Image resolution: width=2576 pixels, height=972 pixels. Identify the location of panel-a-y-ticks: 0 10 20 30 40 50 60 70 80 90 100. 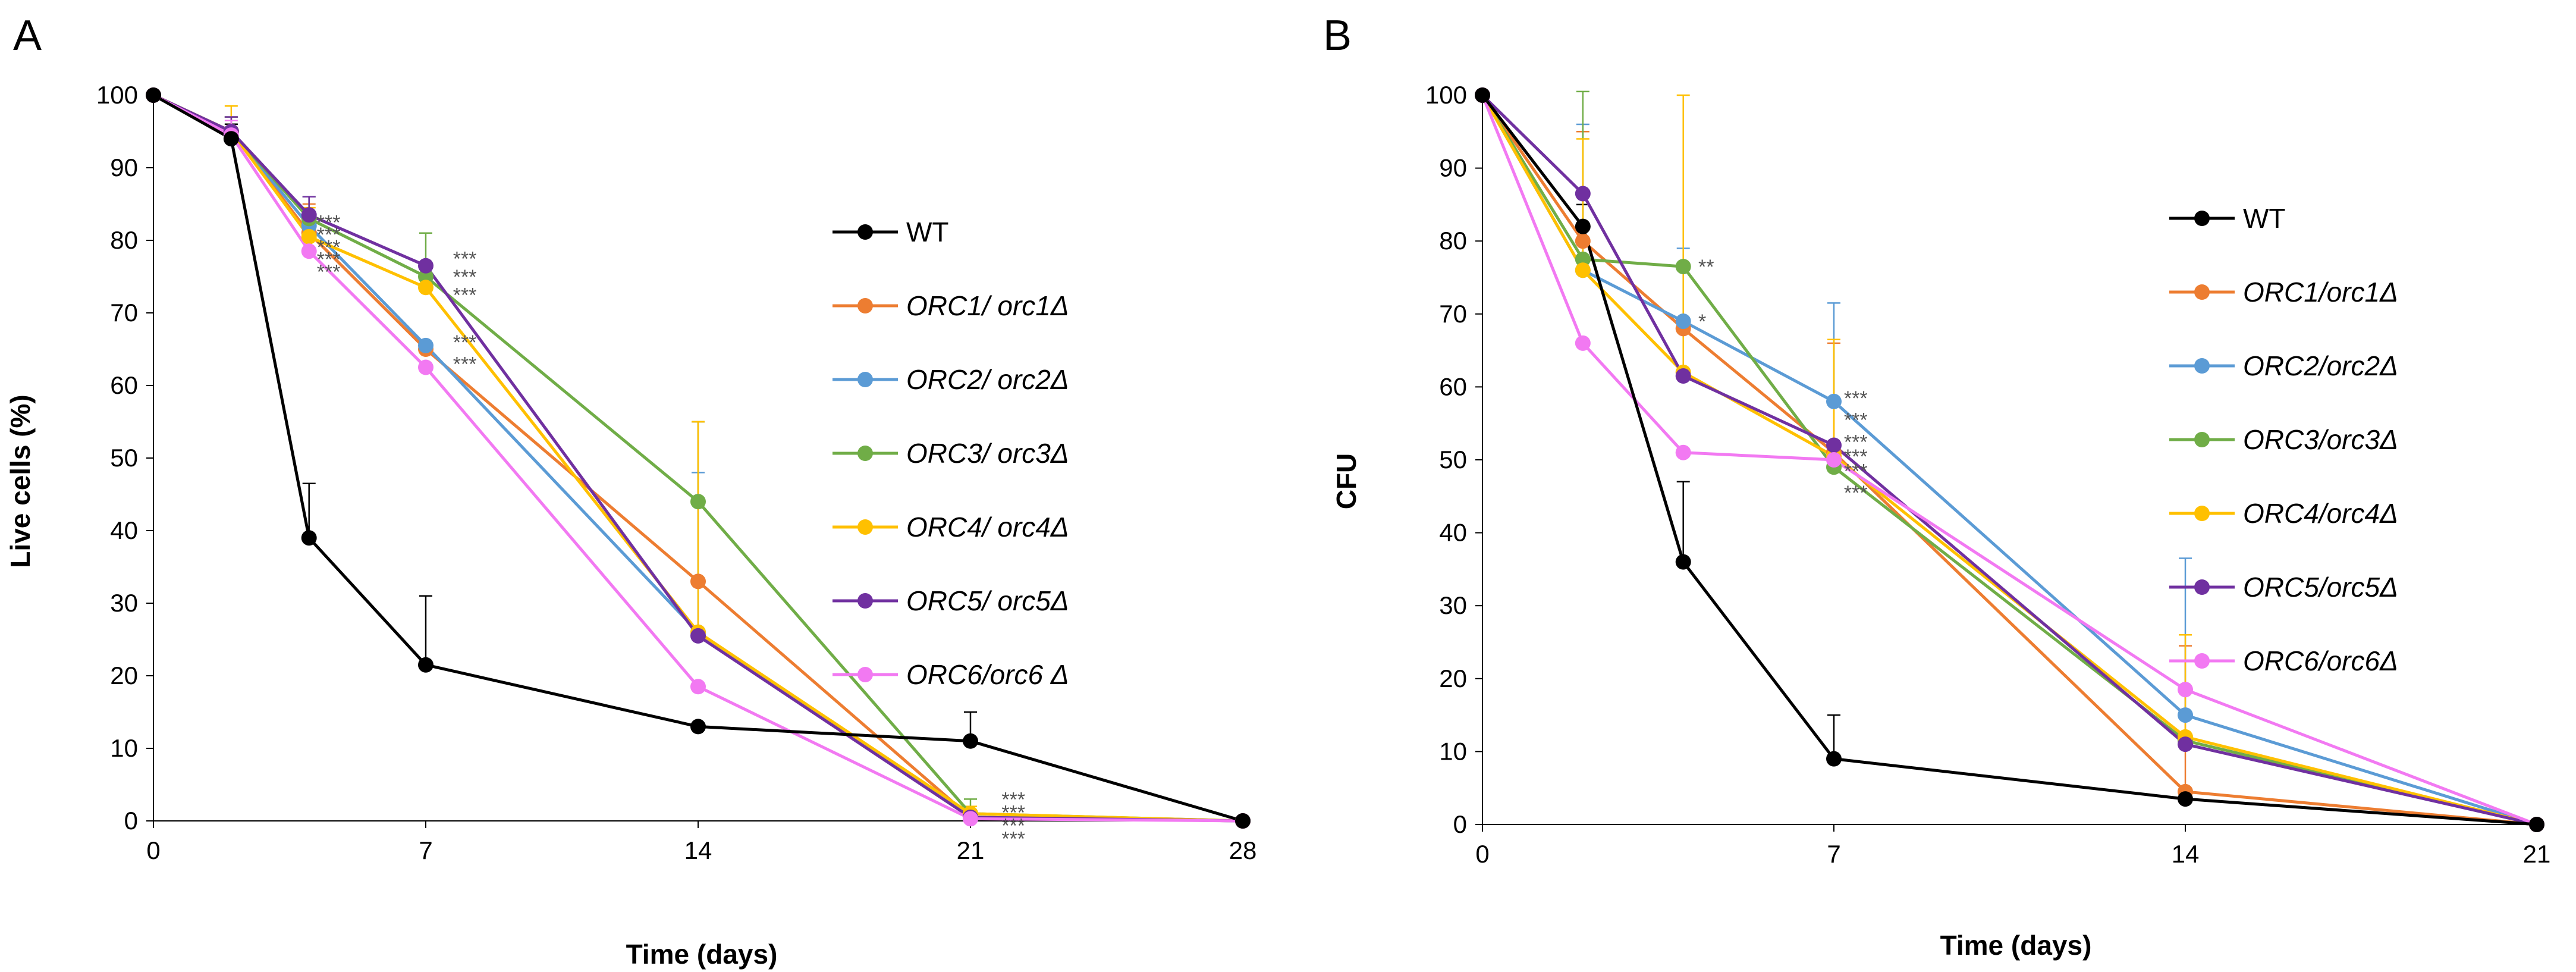
(124, 458).